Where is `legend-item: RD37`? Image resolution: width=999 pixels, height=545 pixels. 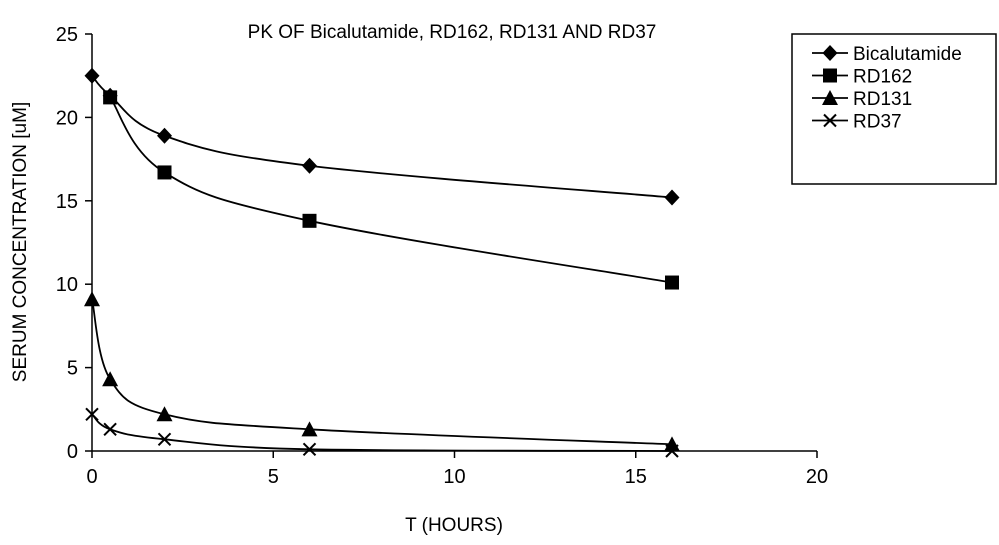 legend-item: RD37 is located at coordinates (857, 122).